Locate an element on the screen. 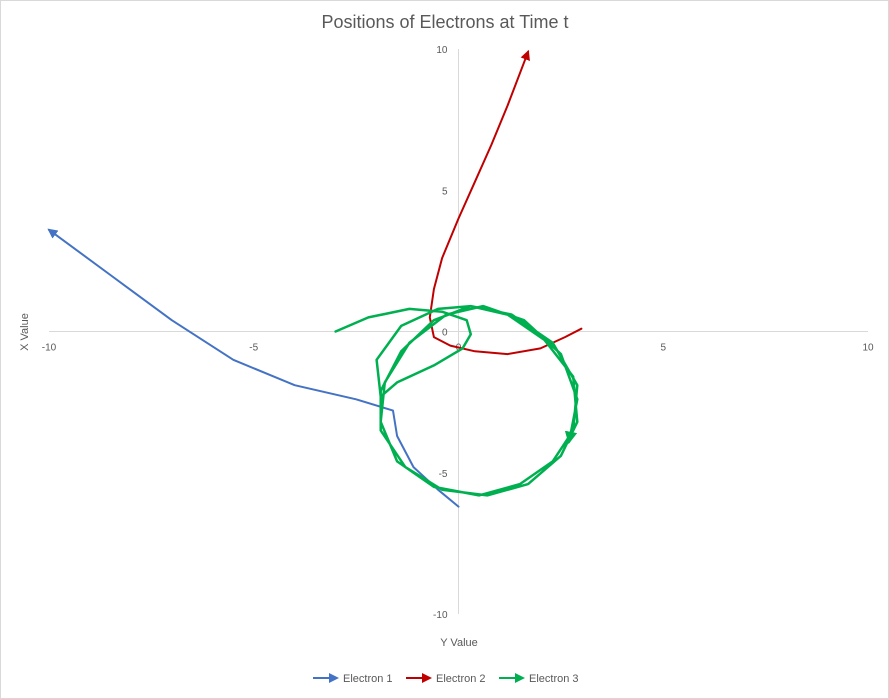 The height and width of the screenshot is (699, 889). y-tick-label: -5 is located at coordinates (443, 474).